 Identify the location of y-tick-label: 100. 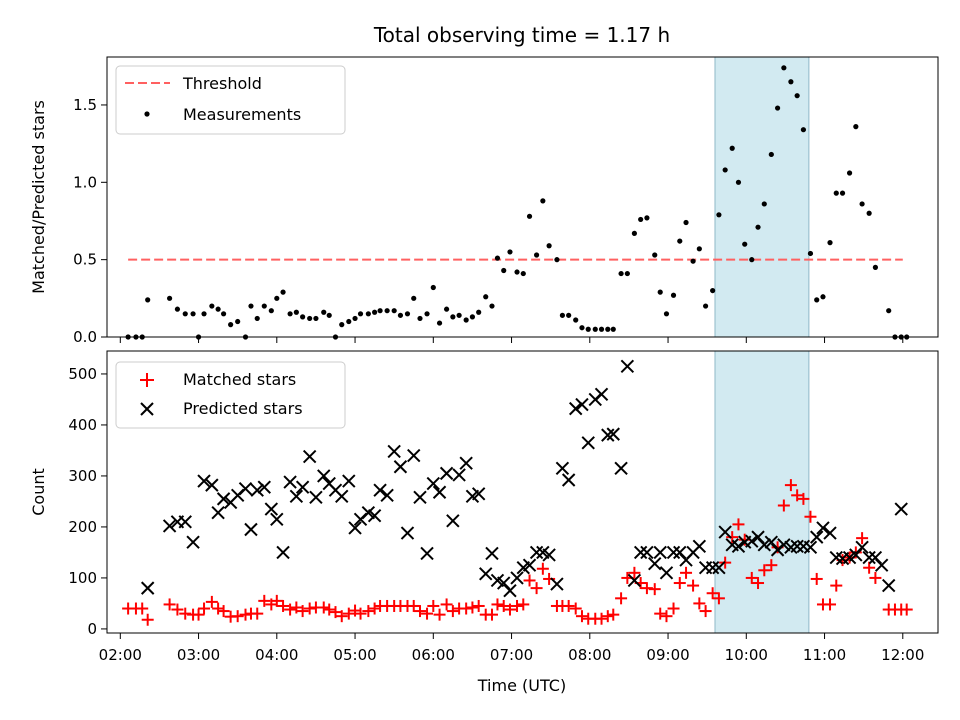
(82, 578).